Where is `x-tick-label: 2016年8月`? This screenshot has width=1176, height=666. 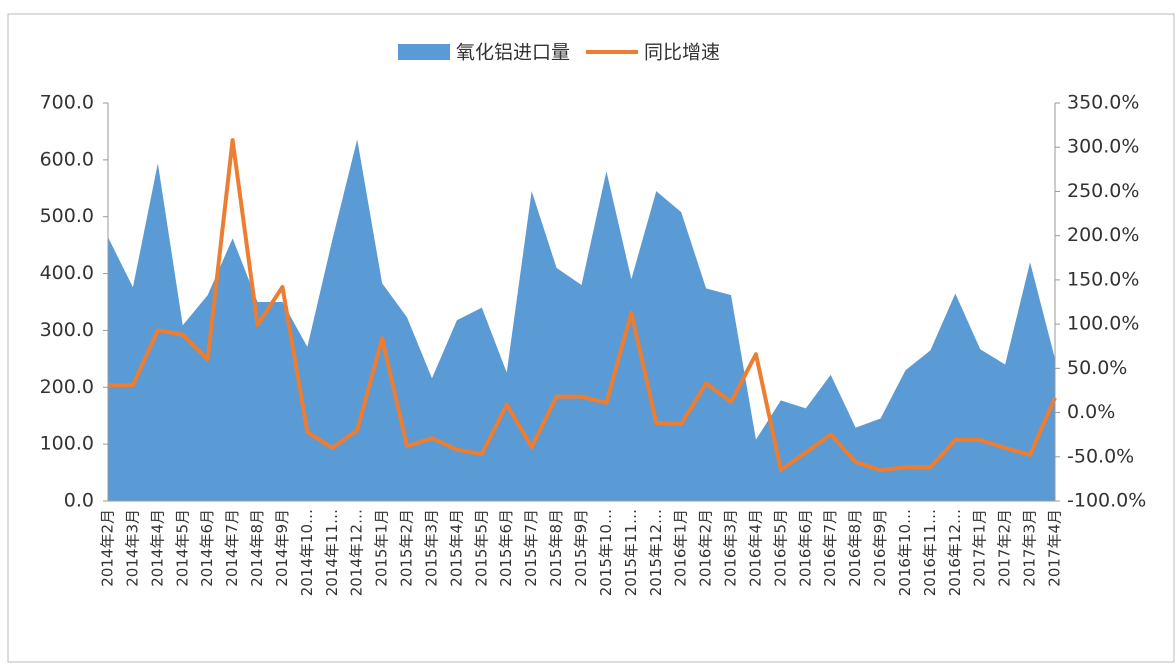 x-tick-label: 2016年8月 is located at coordinates (855, 548).